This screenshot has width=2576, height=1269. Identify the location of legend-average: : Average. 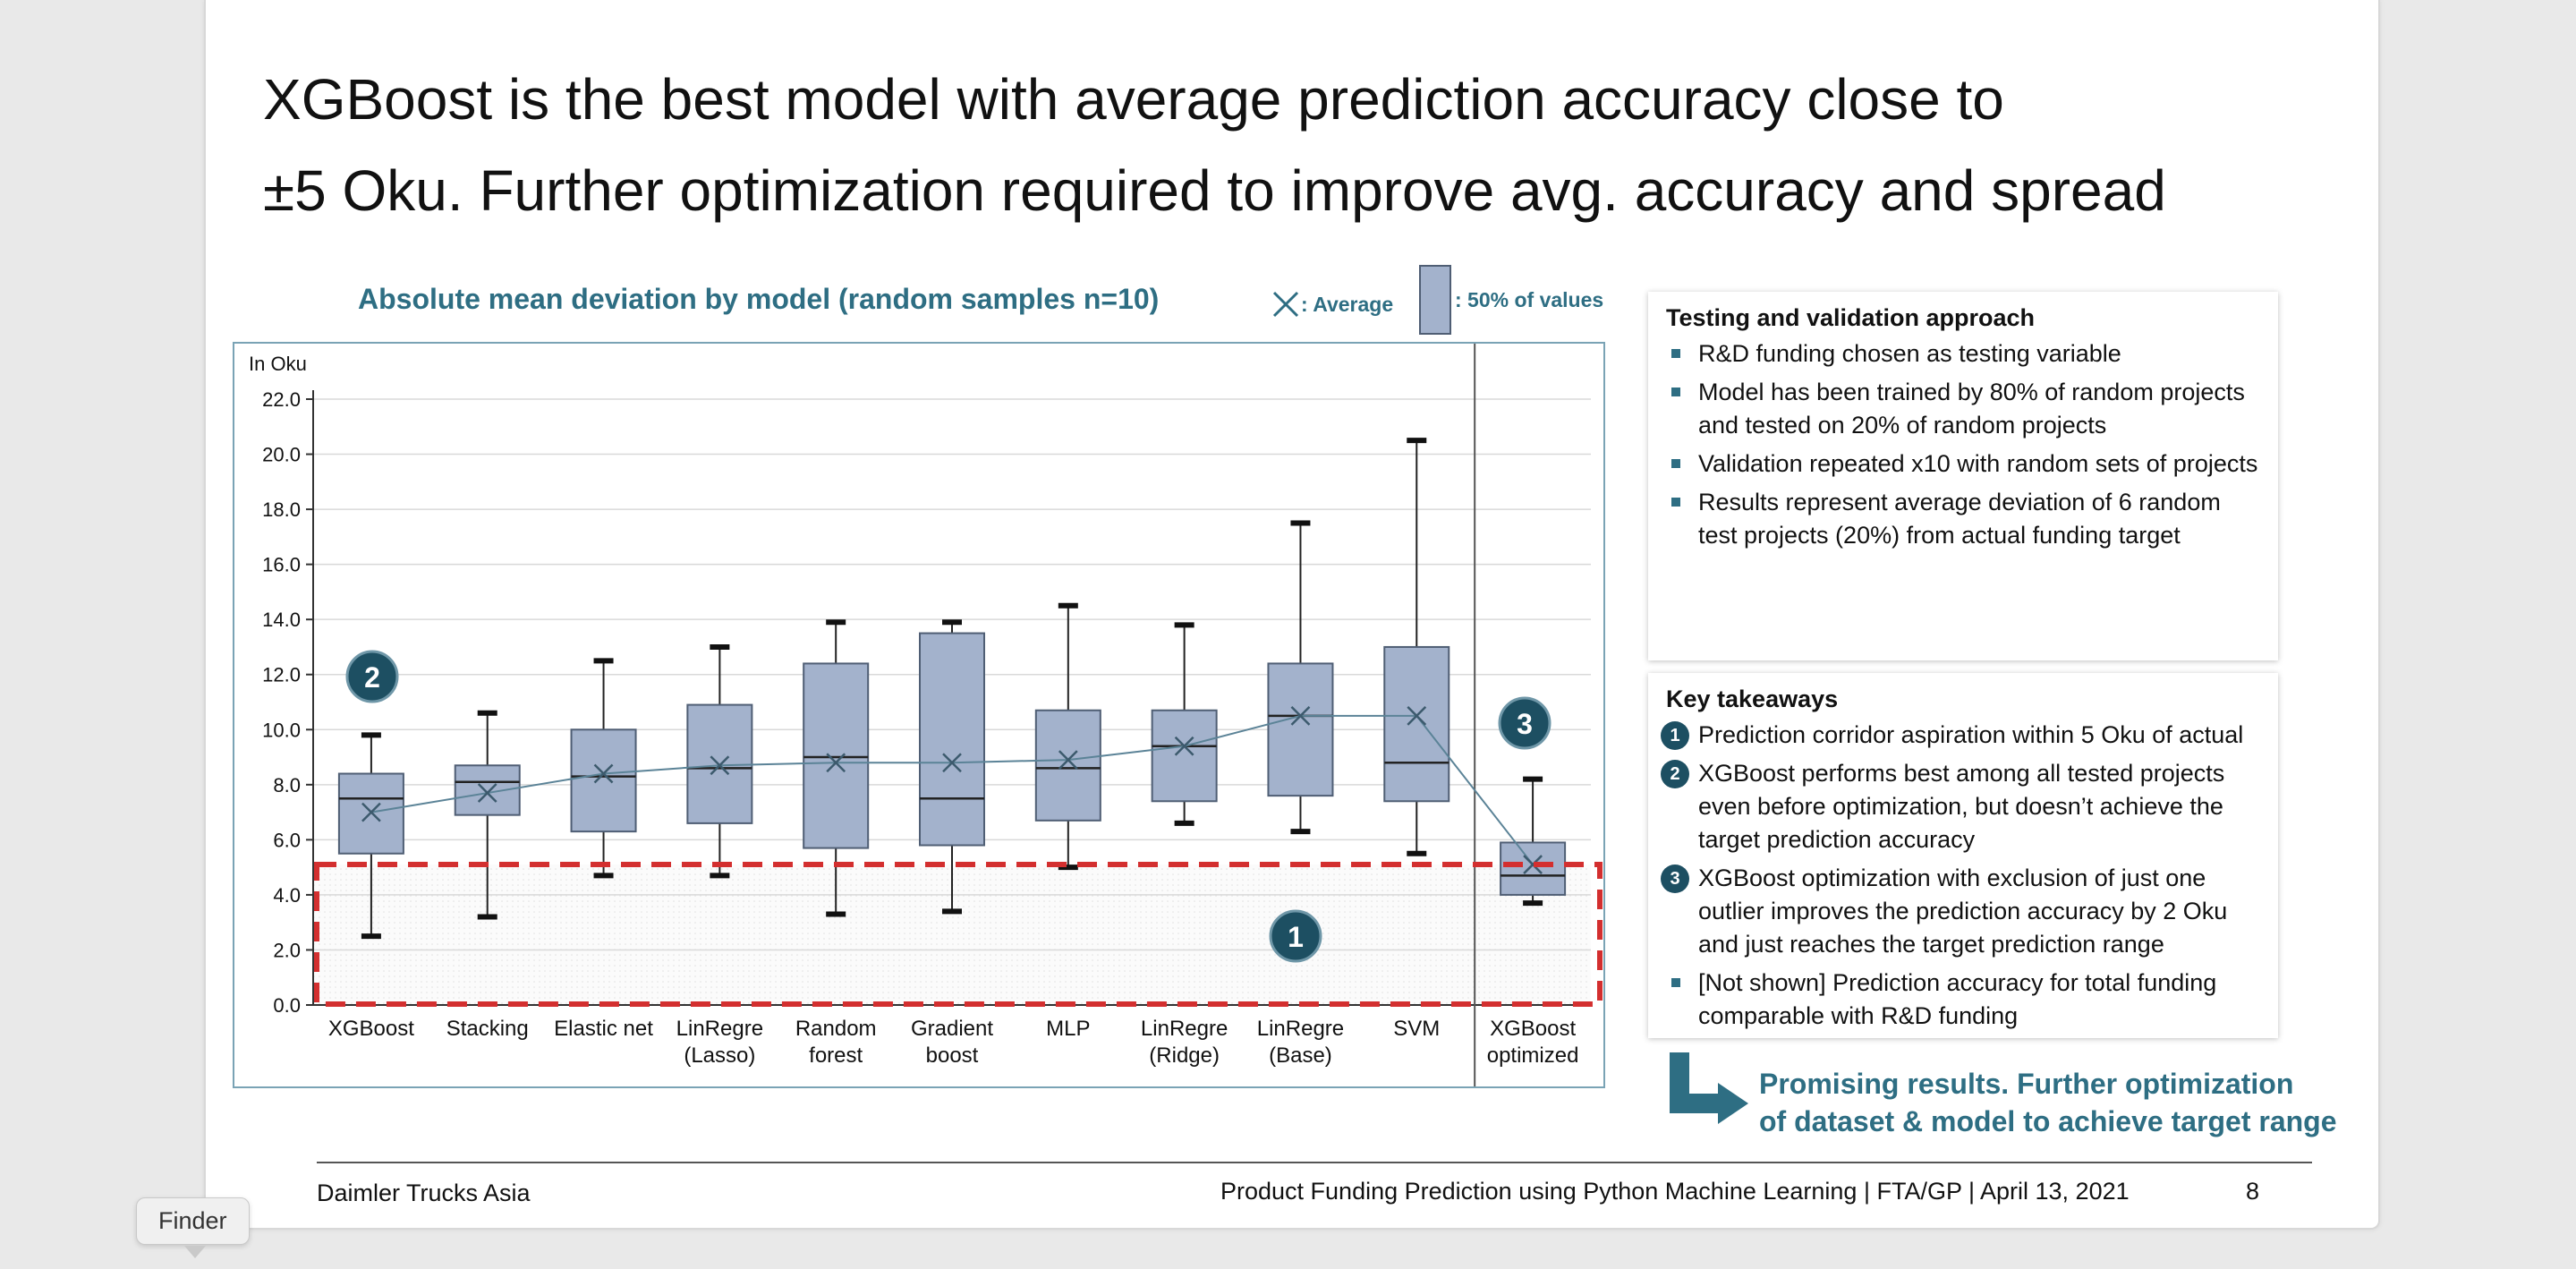
(1332, 304).